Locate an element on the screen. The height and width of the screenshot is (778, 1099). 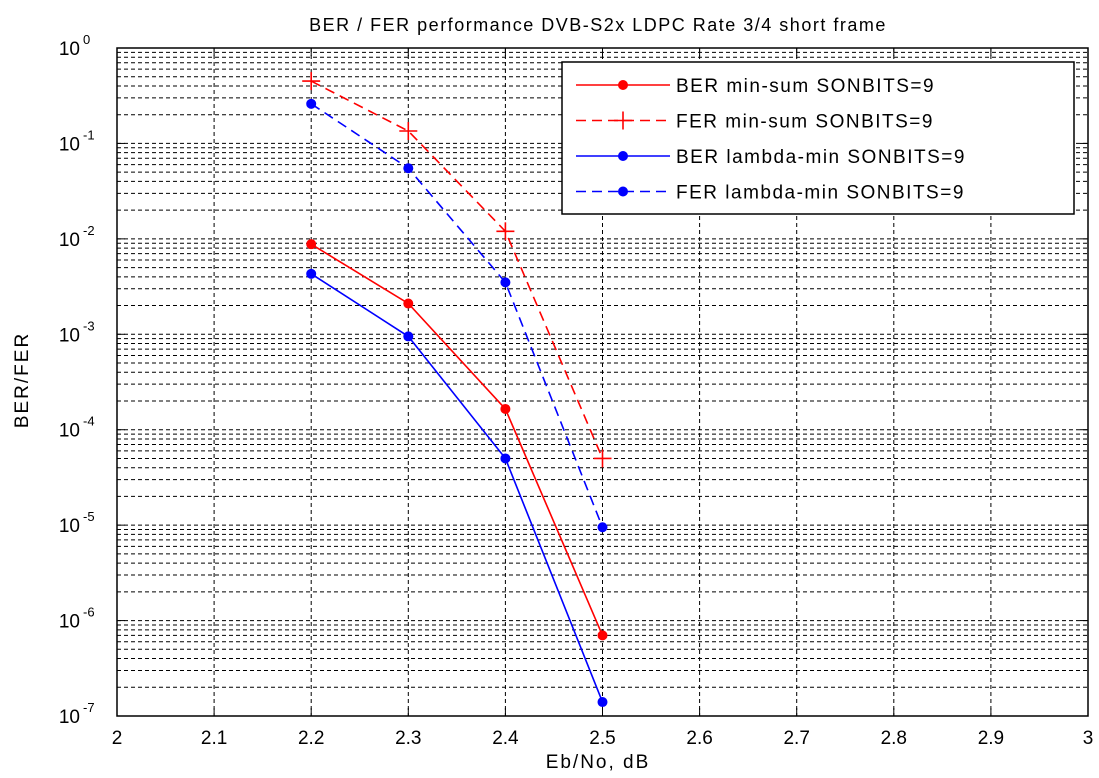
legend-box is located at coordinates (818, 138).